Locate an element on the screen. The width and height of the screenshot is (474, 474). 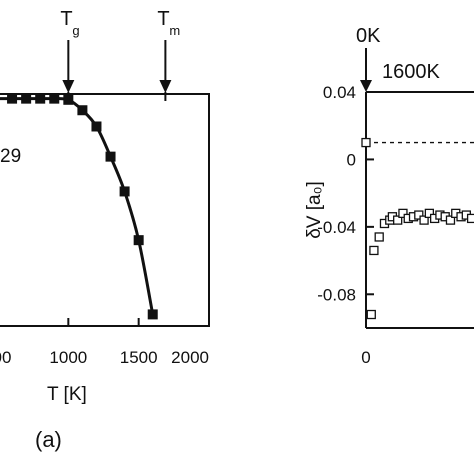
right-x-tick-label: 0 is located at coordinates (365, 357).